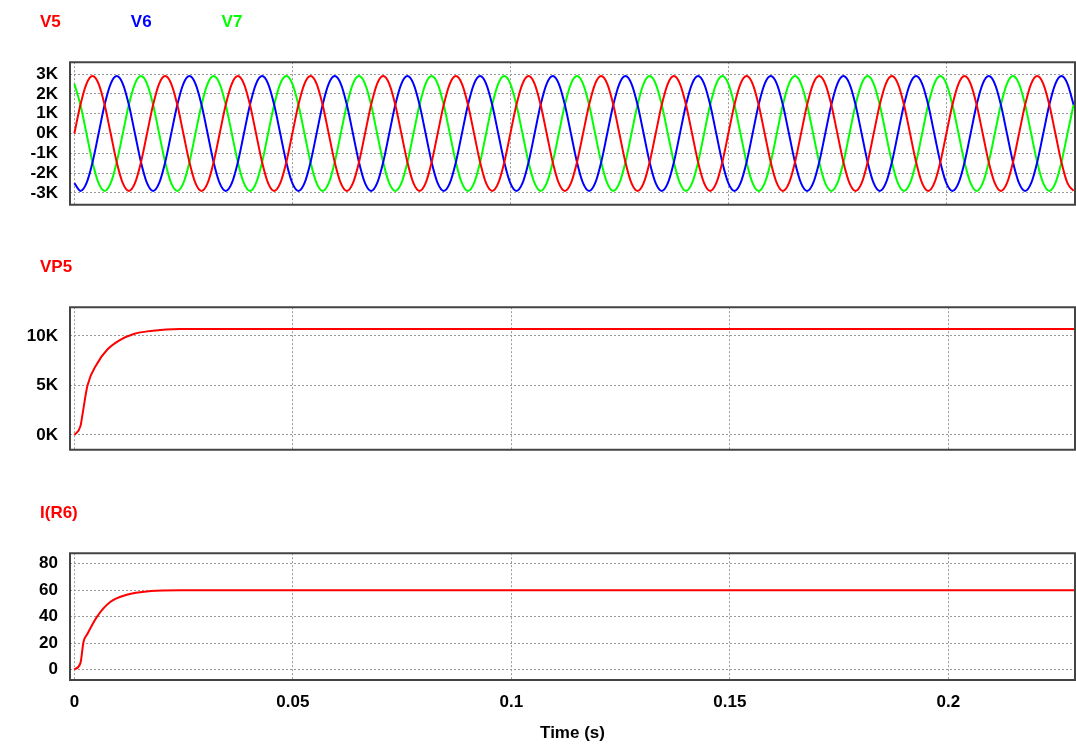 The height and width of the screenshot is (746, 1076). I want to click on x-axis-title: Time (s), so click(572, 733).